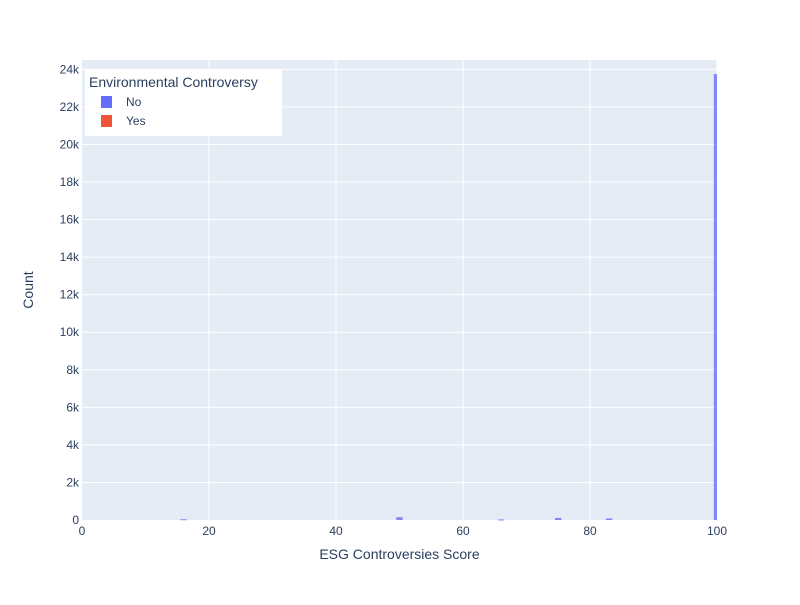  Describe the element at coordinates (73, 482) in the screenshot. I see `y-tick-label: 2k` at that location.